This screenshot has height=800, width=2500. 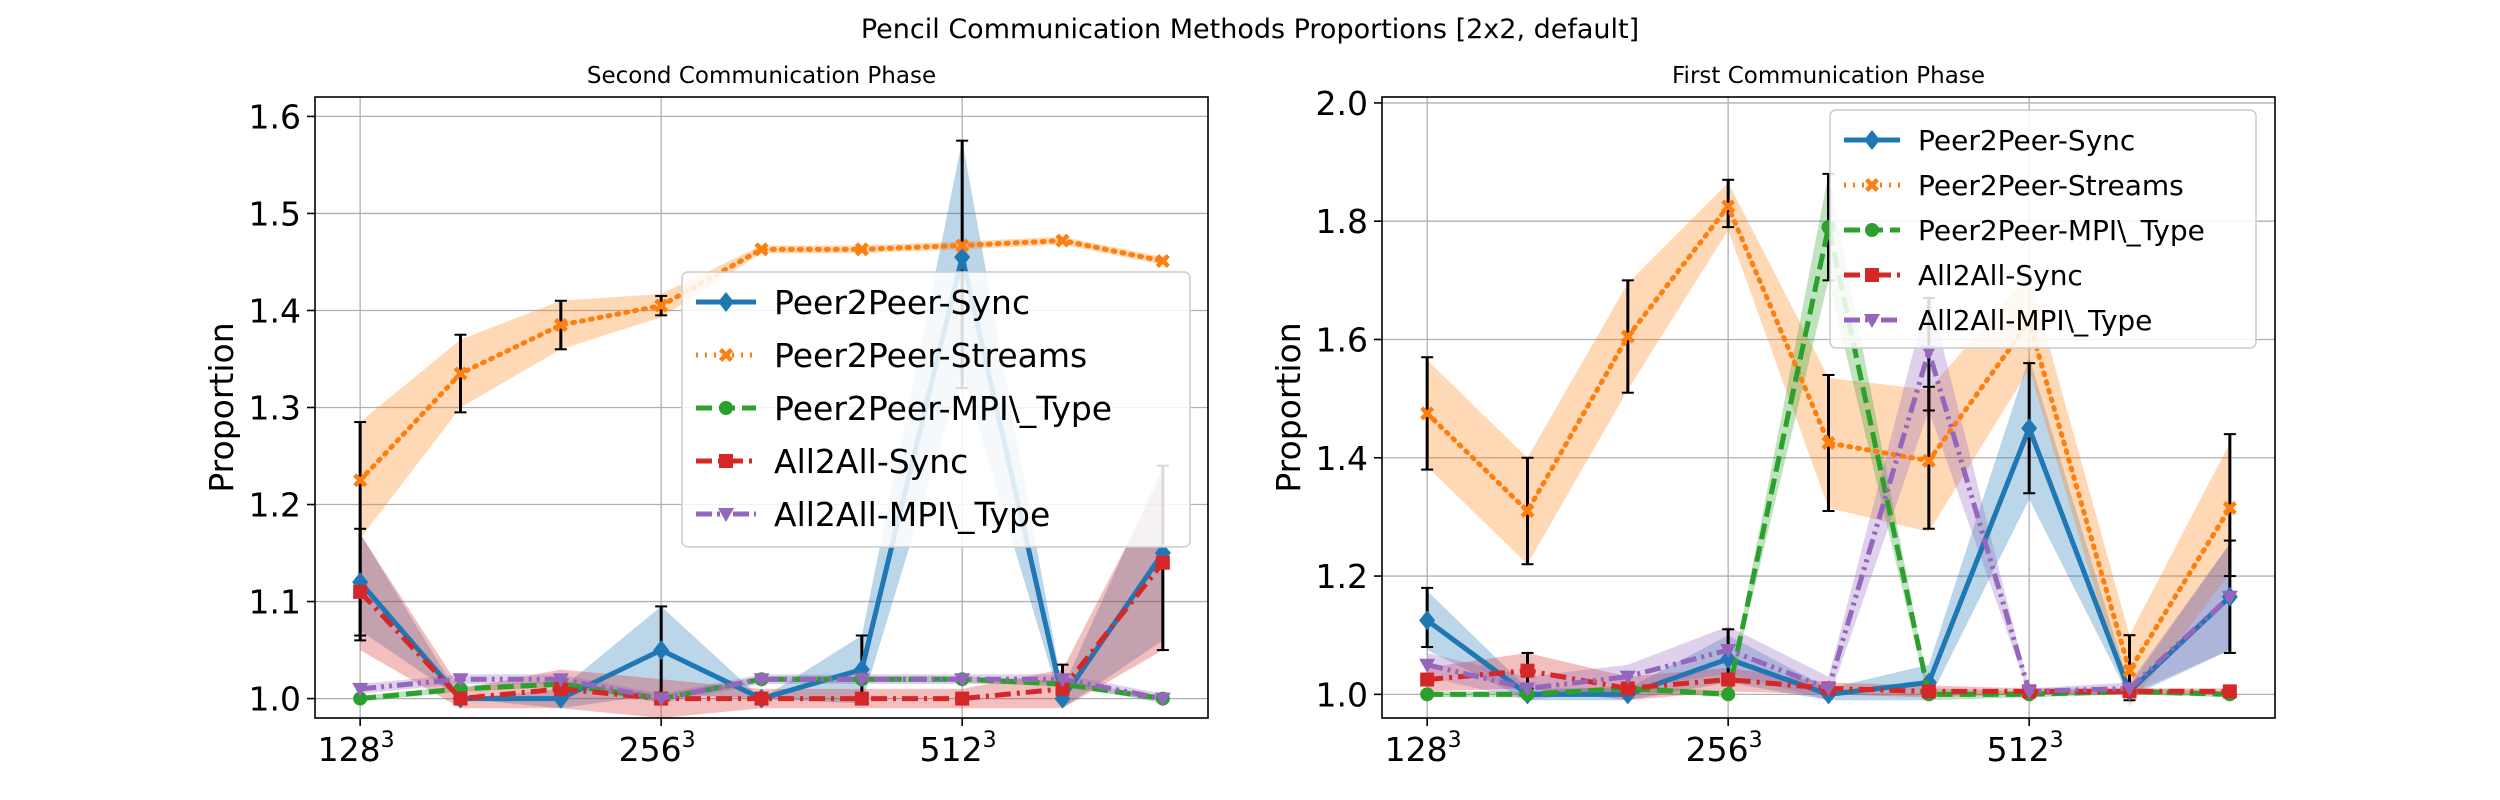 I want to click on series-line, so click(x=761, y=689).